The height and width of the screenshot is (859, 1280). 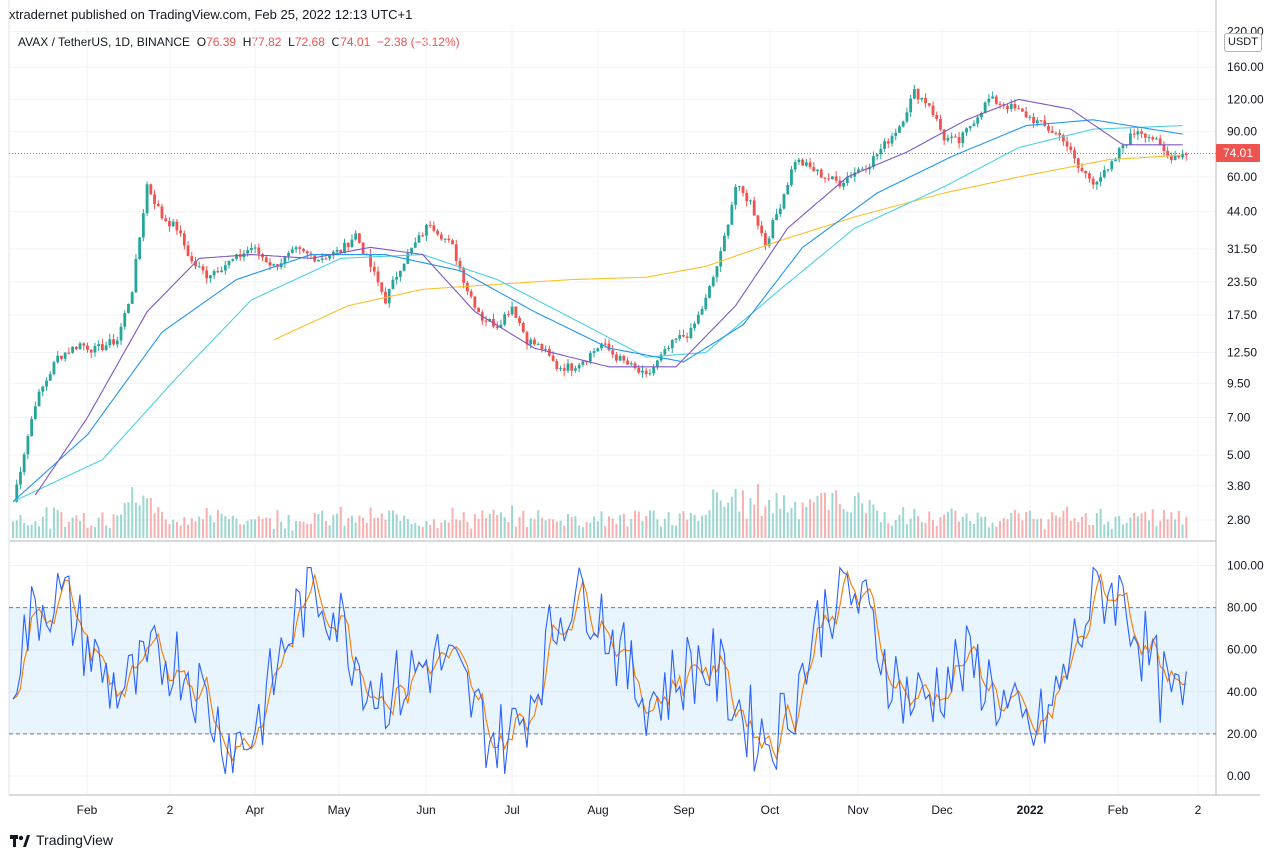 What do you see at coordinates (61, 840) in the screenshot?
I see `footer-brand: TradingView` at bounding box center [61, 840].